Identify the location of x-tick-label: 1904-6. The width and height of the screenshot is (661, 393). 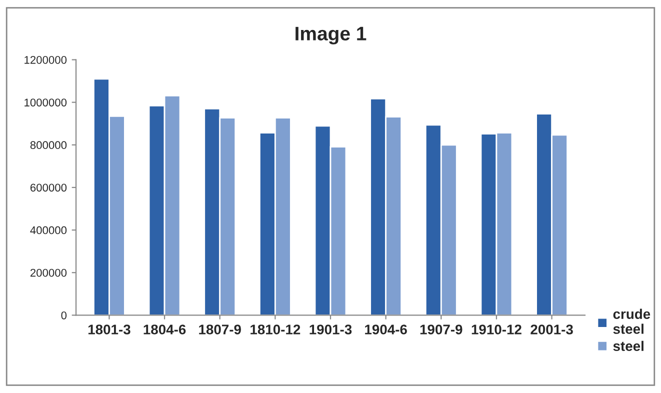
(386, 329).